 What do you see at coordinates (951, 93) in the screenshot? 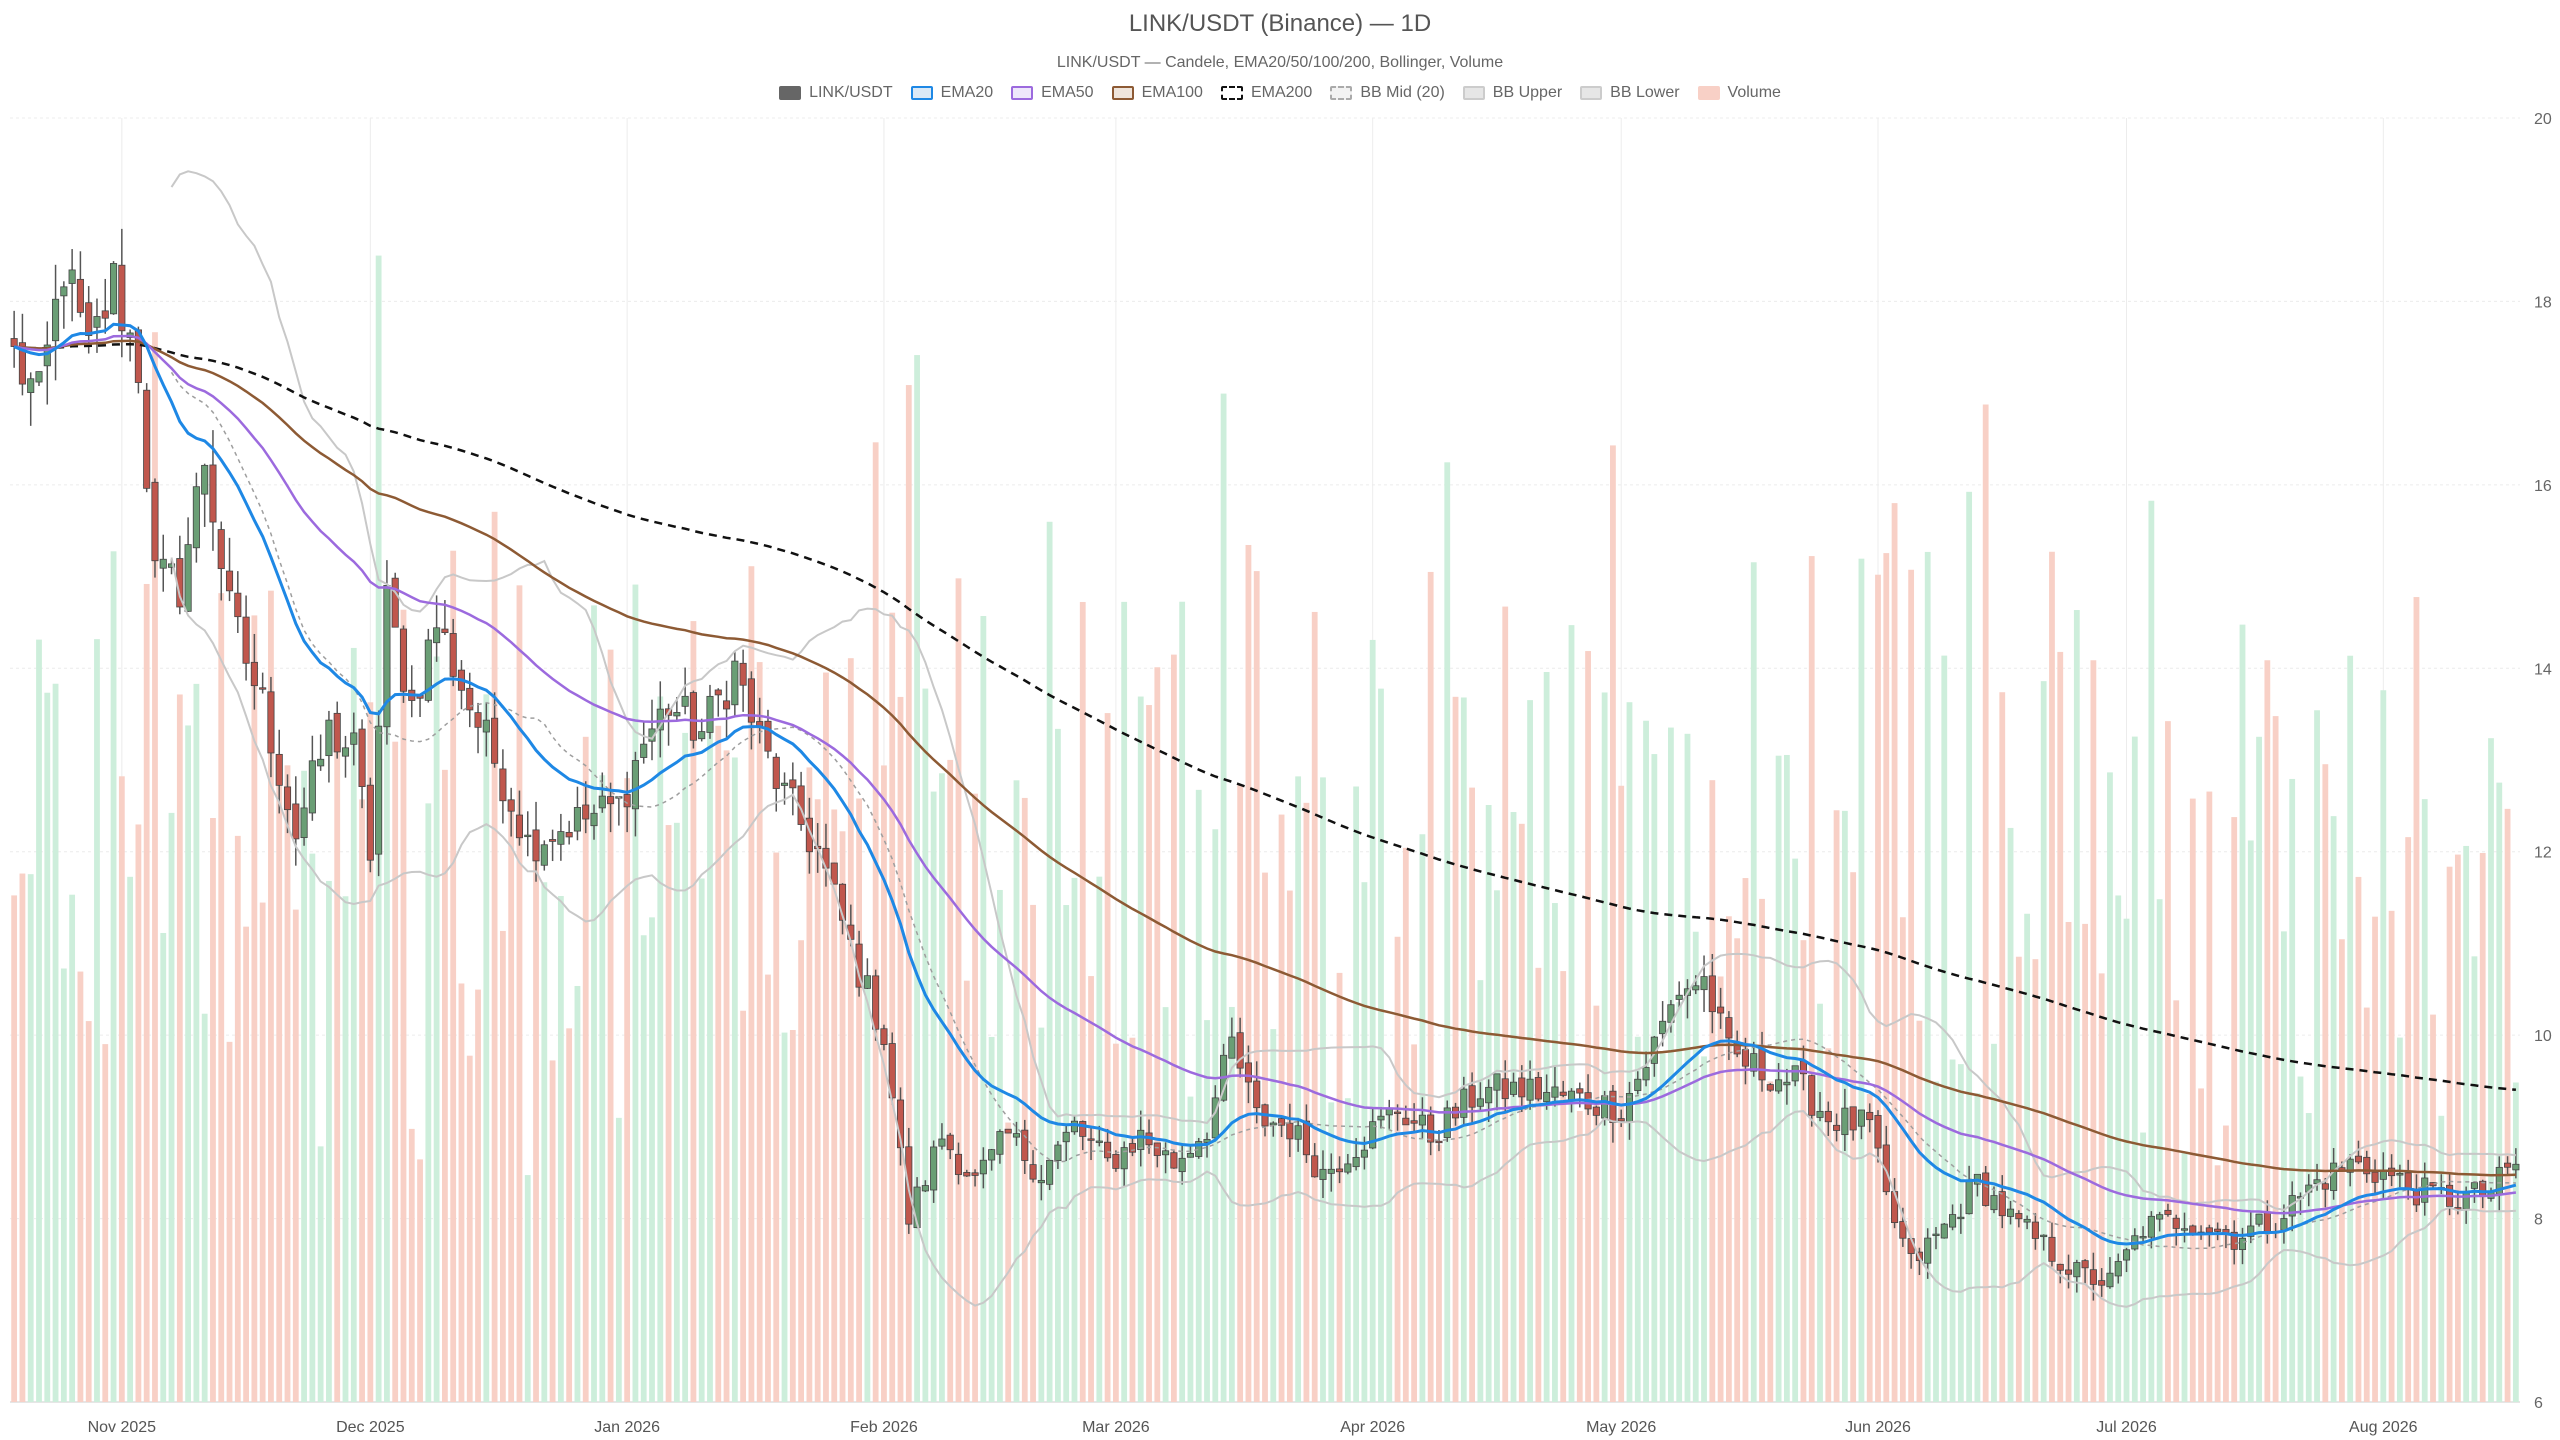
I see `legend-item: EMA20` at bounding box center [951, 93].